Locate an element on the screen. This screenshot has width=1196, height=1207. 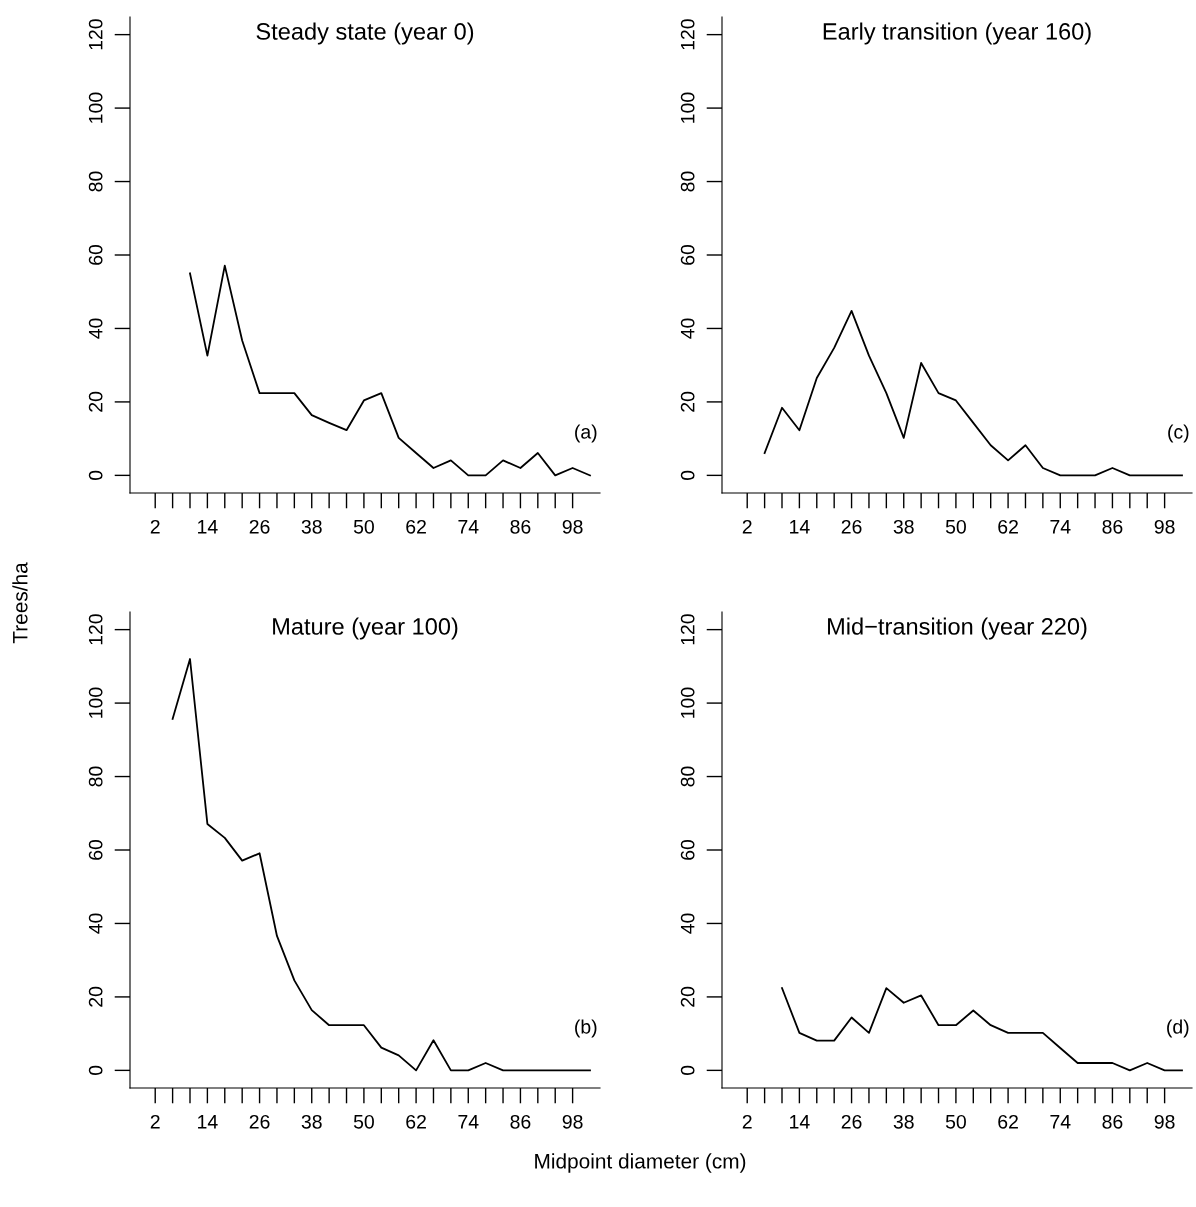
chart-title: Steady state (year 0) is located at coordinates (365, 33).